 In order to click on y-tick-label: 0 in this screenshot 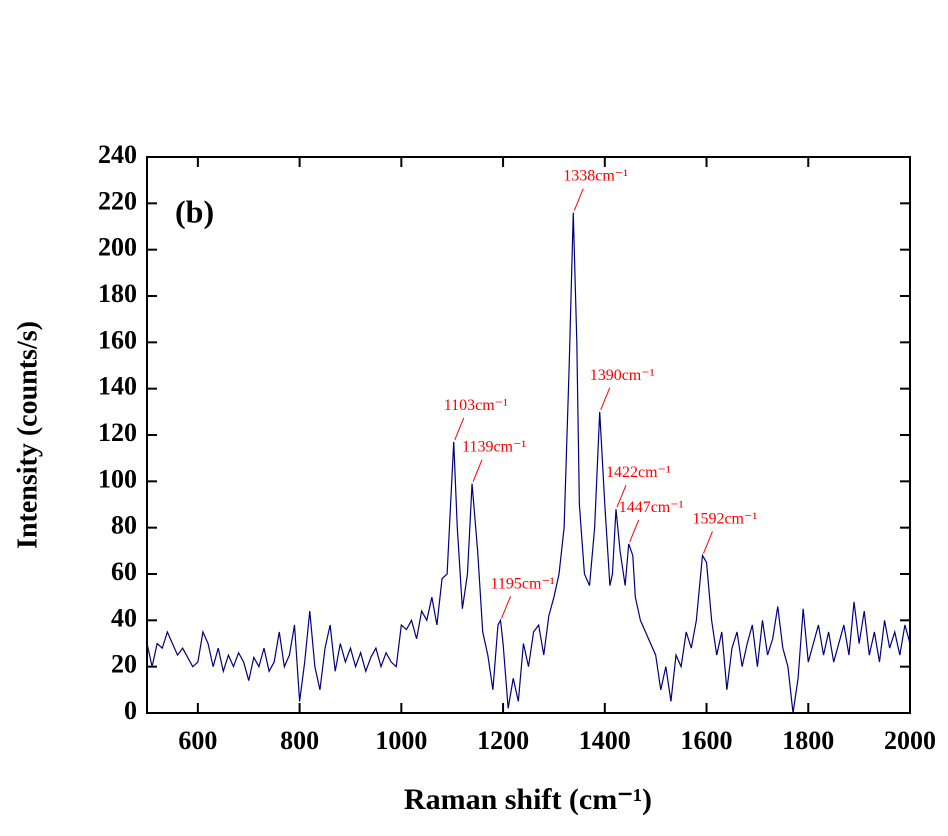, I will do `click(130, 710)`.